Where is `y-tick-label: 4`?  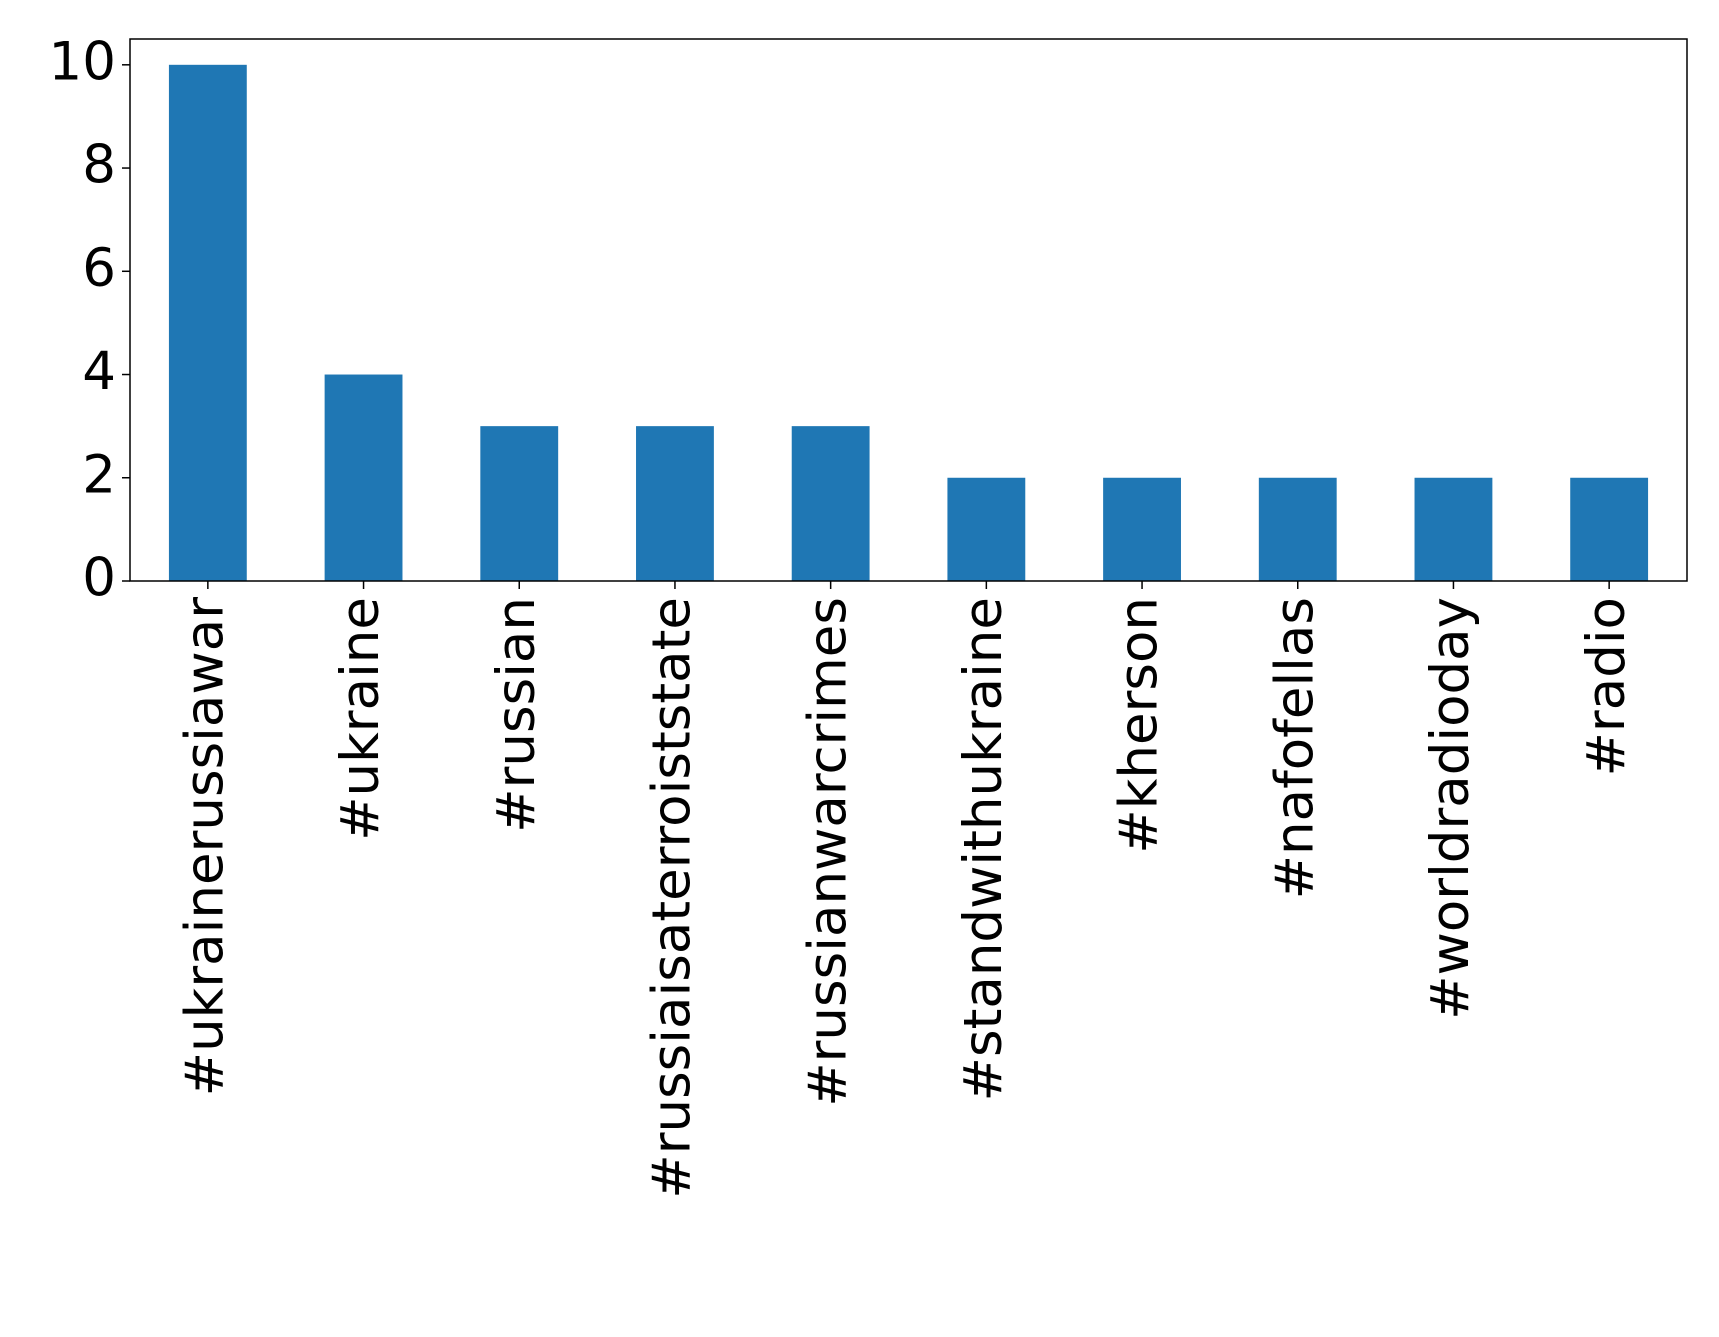 y-tick-label: 4 is located at coordinates (99, 371).